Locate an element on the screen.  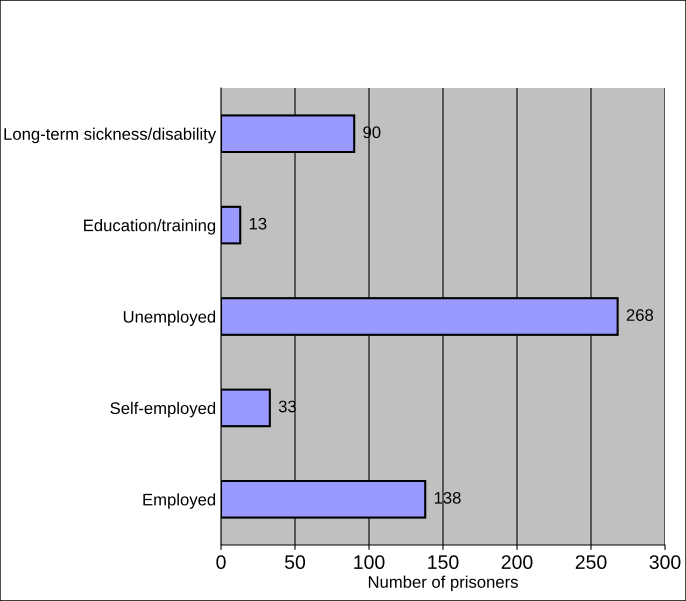
x-tick-label: 250 is located at coordinates (591, 562).